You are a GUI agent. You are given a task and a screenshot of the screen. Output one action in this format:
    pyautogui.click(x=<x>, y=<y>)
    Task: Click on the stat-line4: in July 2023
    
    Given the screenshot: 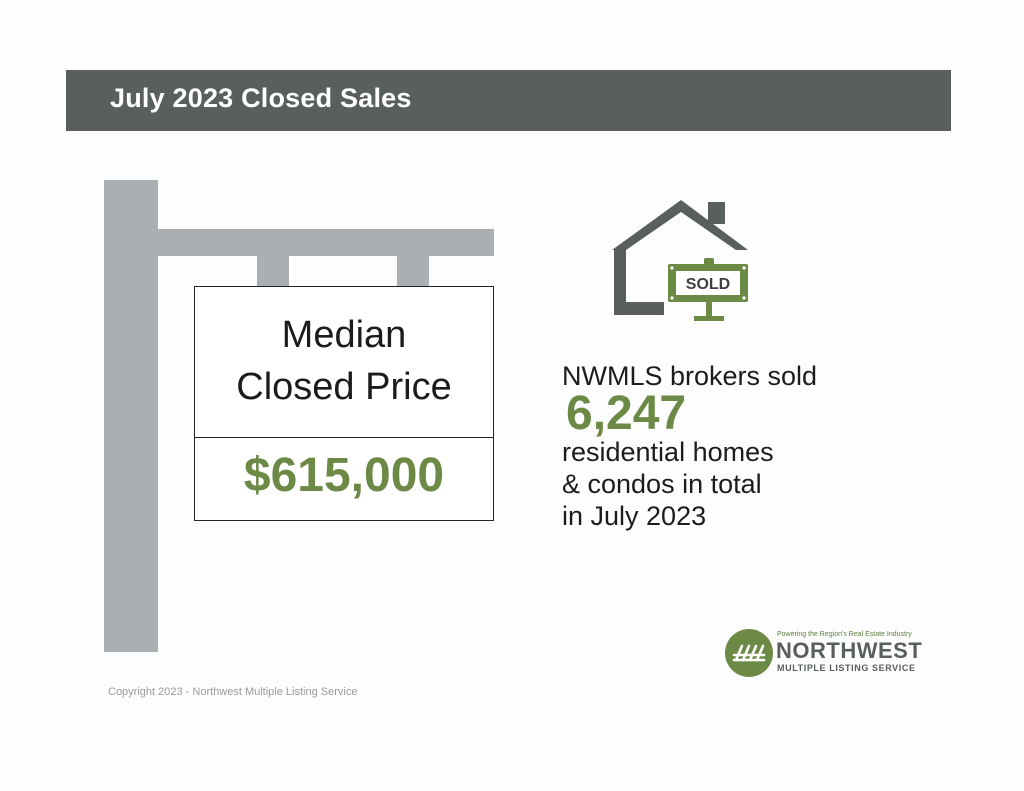 What is the action you would take?
    pyautogui.click(x=634, y=516)
    